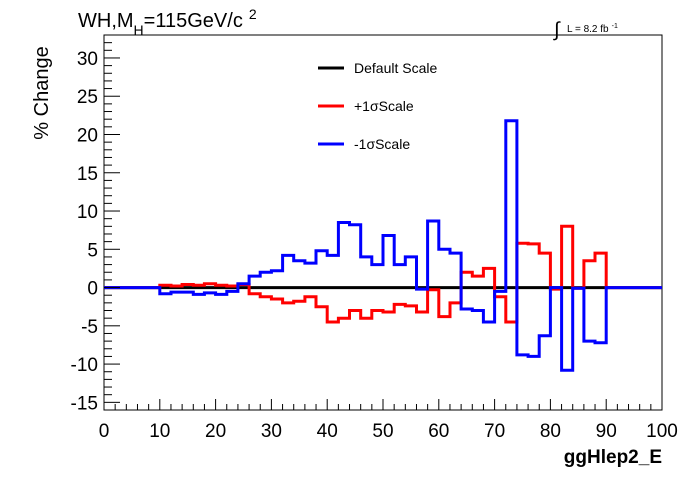 The width and height of the screenshot is (696, 477). Describe the element at coordinates (382, 431) in the screenshot. I see `x-tick-label: 50` at that location.